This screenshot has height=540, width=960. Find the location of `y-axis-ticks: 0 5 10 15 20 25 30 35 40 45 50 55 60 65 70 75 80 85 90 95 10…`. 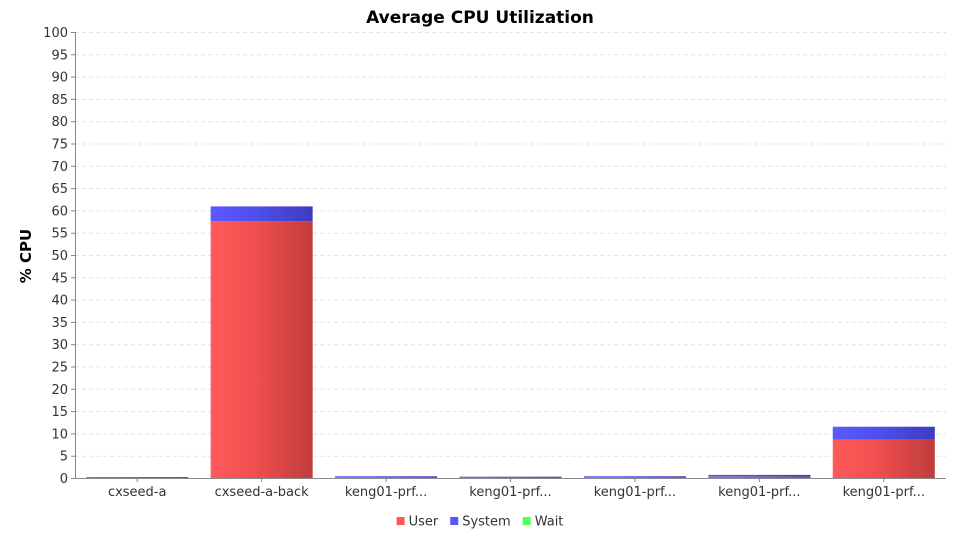

y-axis-ticks: 0 5 10 15 20 25 30 35 40 45 50 55 60 65 70 75 80 85 90 95 10… is located at coordinates (59, 256).